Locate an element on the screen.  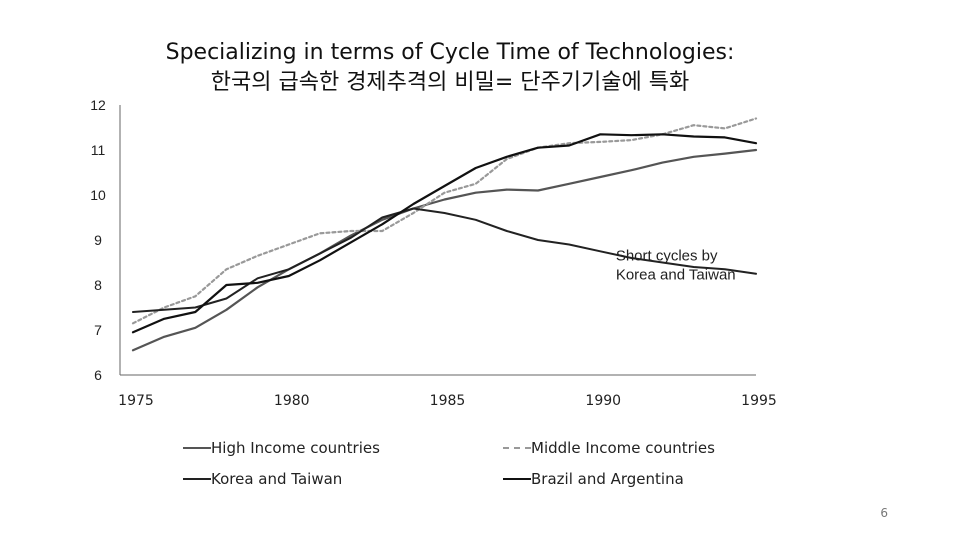
y-tick-label: 8 is located at coordinates (98, 285).